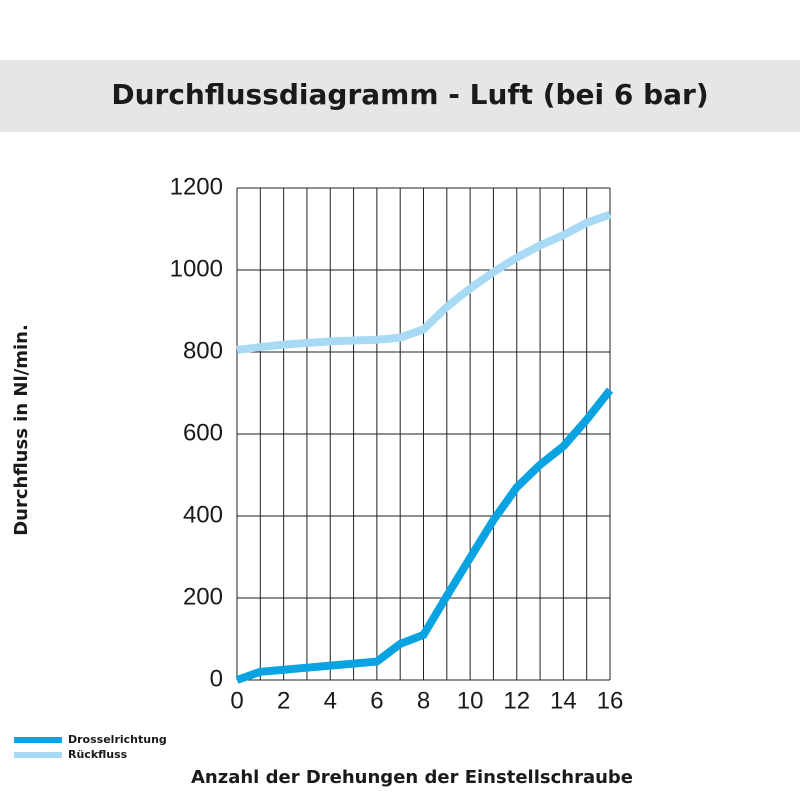 The height and width of the screenshot is (800, 800). Describe the element at coordinates (196, 268) in the screenshot. I see `y-tick-label: 1000` at that location.